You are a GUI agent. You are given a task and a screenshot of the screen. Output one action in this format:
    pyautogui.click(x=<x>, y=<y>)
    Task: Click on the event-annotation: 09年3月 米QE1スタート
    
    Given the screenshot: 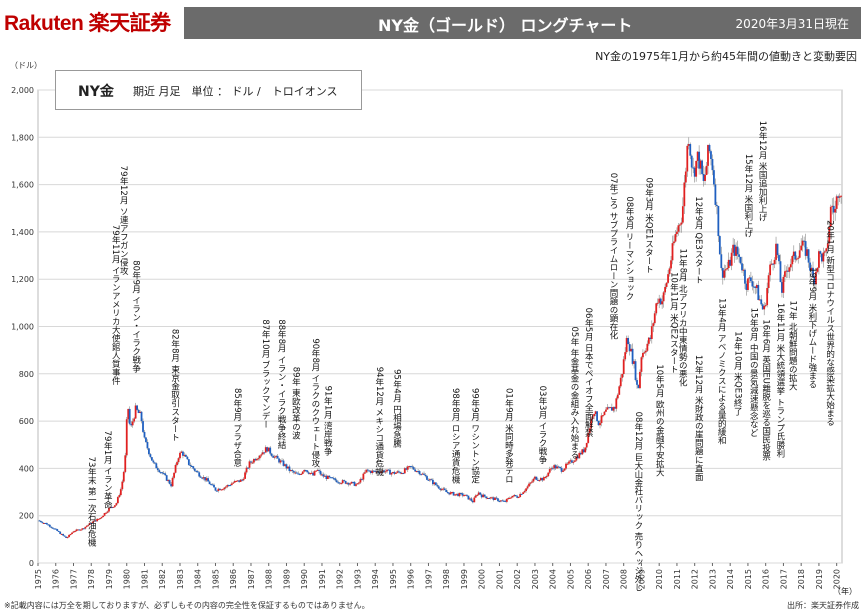 What is the action you would take?
    pyautogui.click(x=649, y=226)
    